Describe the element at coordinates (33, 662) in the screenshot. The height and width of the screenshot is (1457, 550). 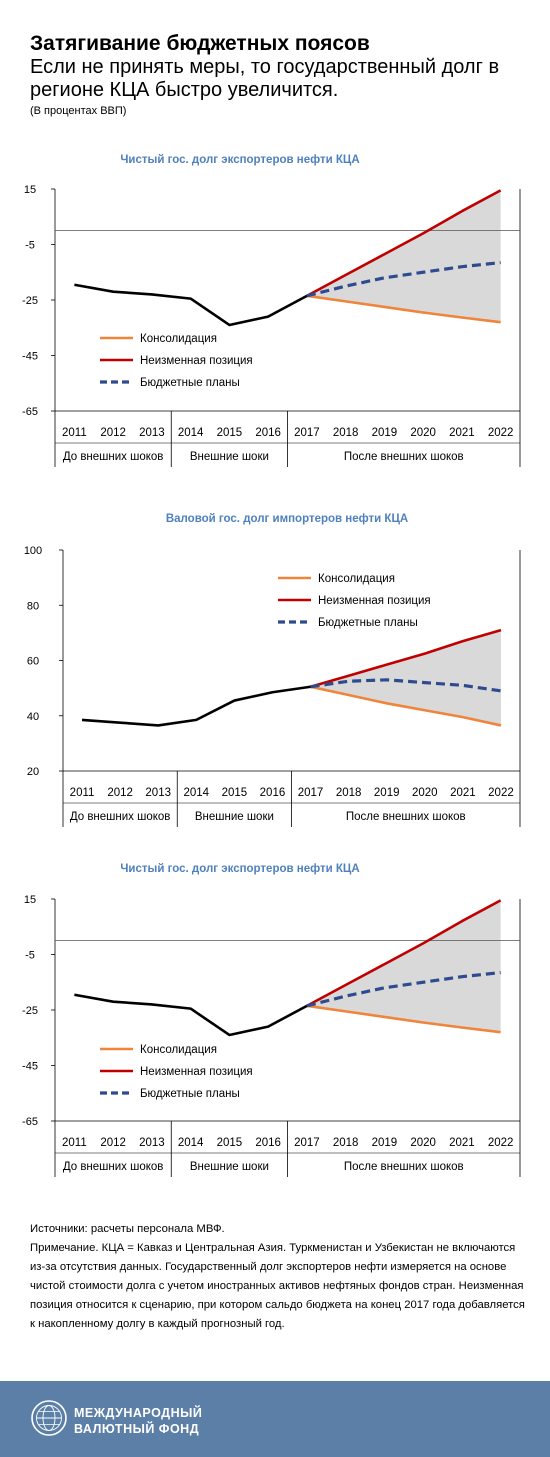
I see `y-tick-label: 60` at that location.